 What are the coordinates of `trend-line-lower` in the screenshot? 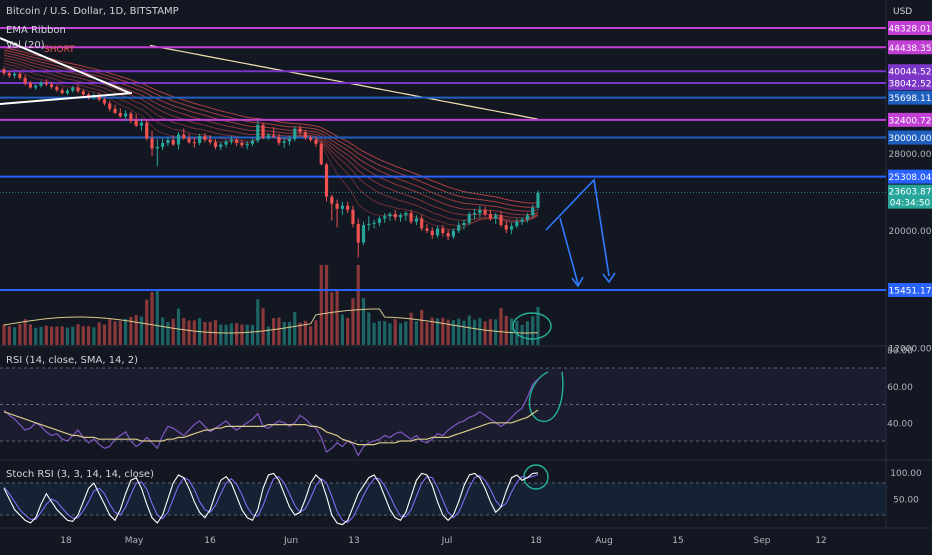 It's located at (66, 98).